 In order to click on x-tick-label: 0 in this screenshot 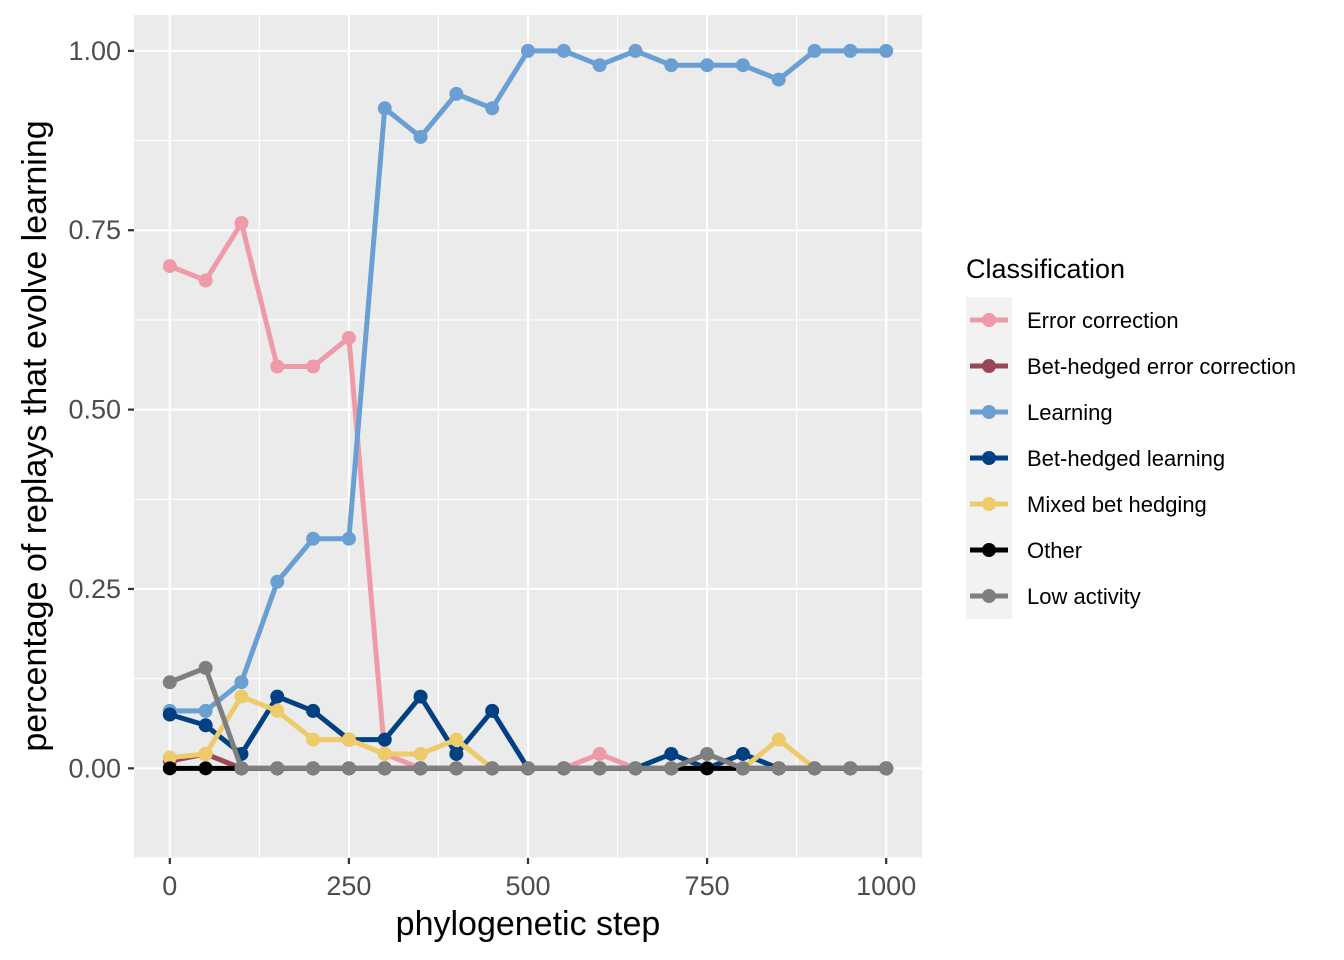, I will do `click(169, 886)`.